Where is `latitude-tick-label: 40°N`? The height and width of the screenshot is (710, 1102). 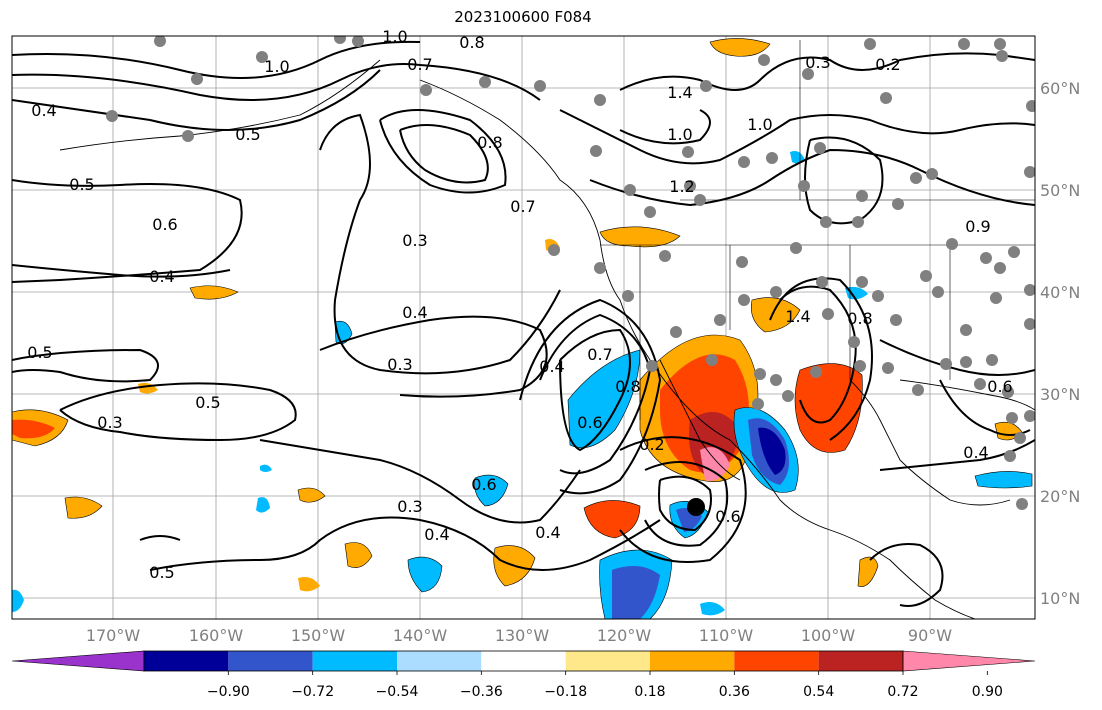 latitude-tick-label: 40°N is located at coordinates (1060, 292).